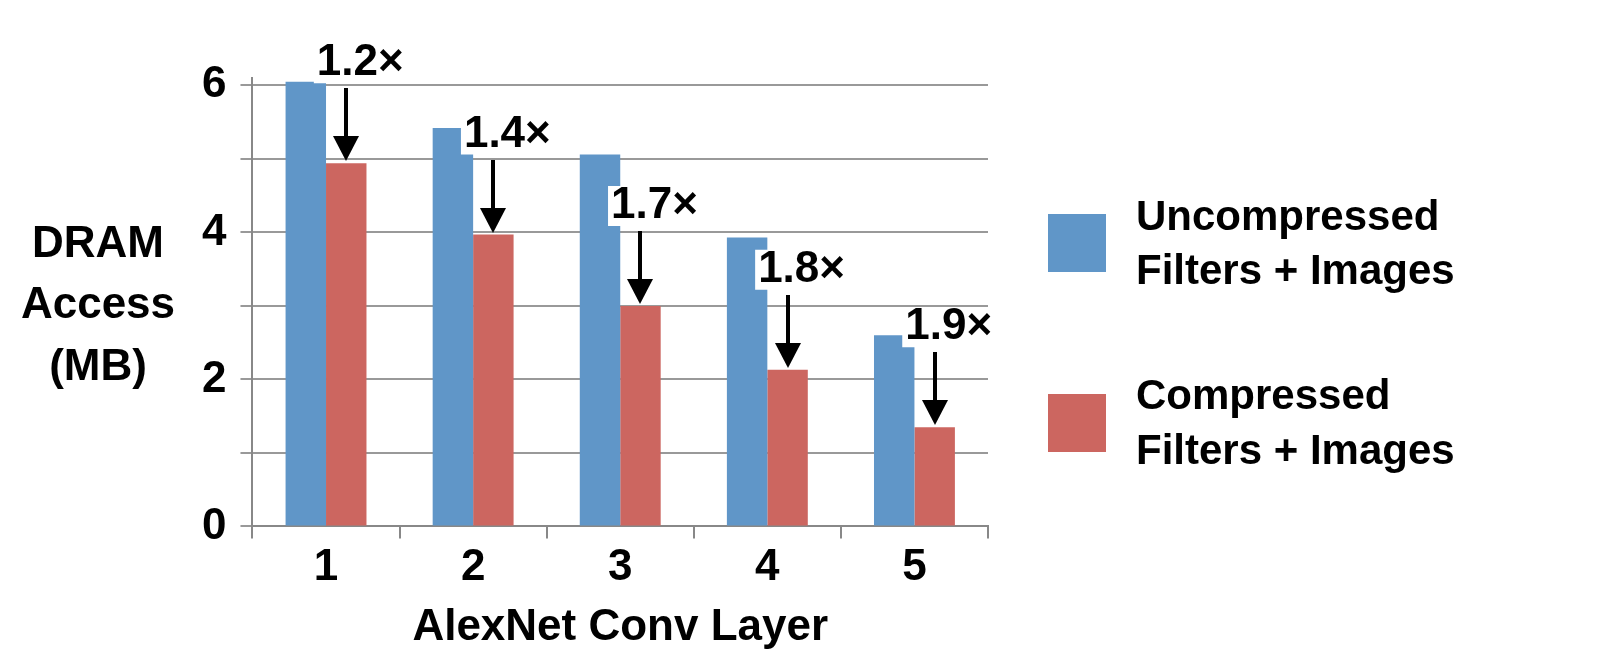 The height and width of the screenshot is (666, 1622). I want to click on legend-label: Compressed Filters + Images, so click(1296, 422).